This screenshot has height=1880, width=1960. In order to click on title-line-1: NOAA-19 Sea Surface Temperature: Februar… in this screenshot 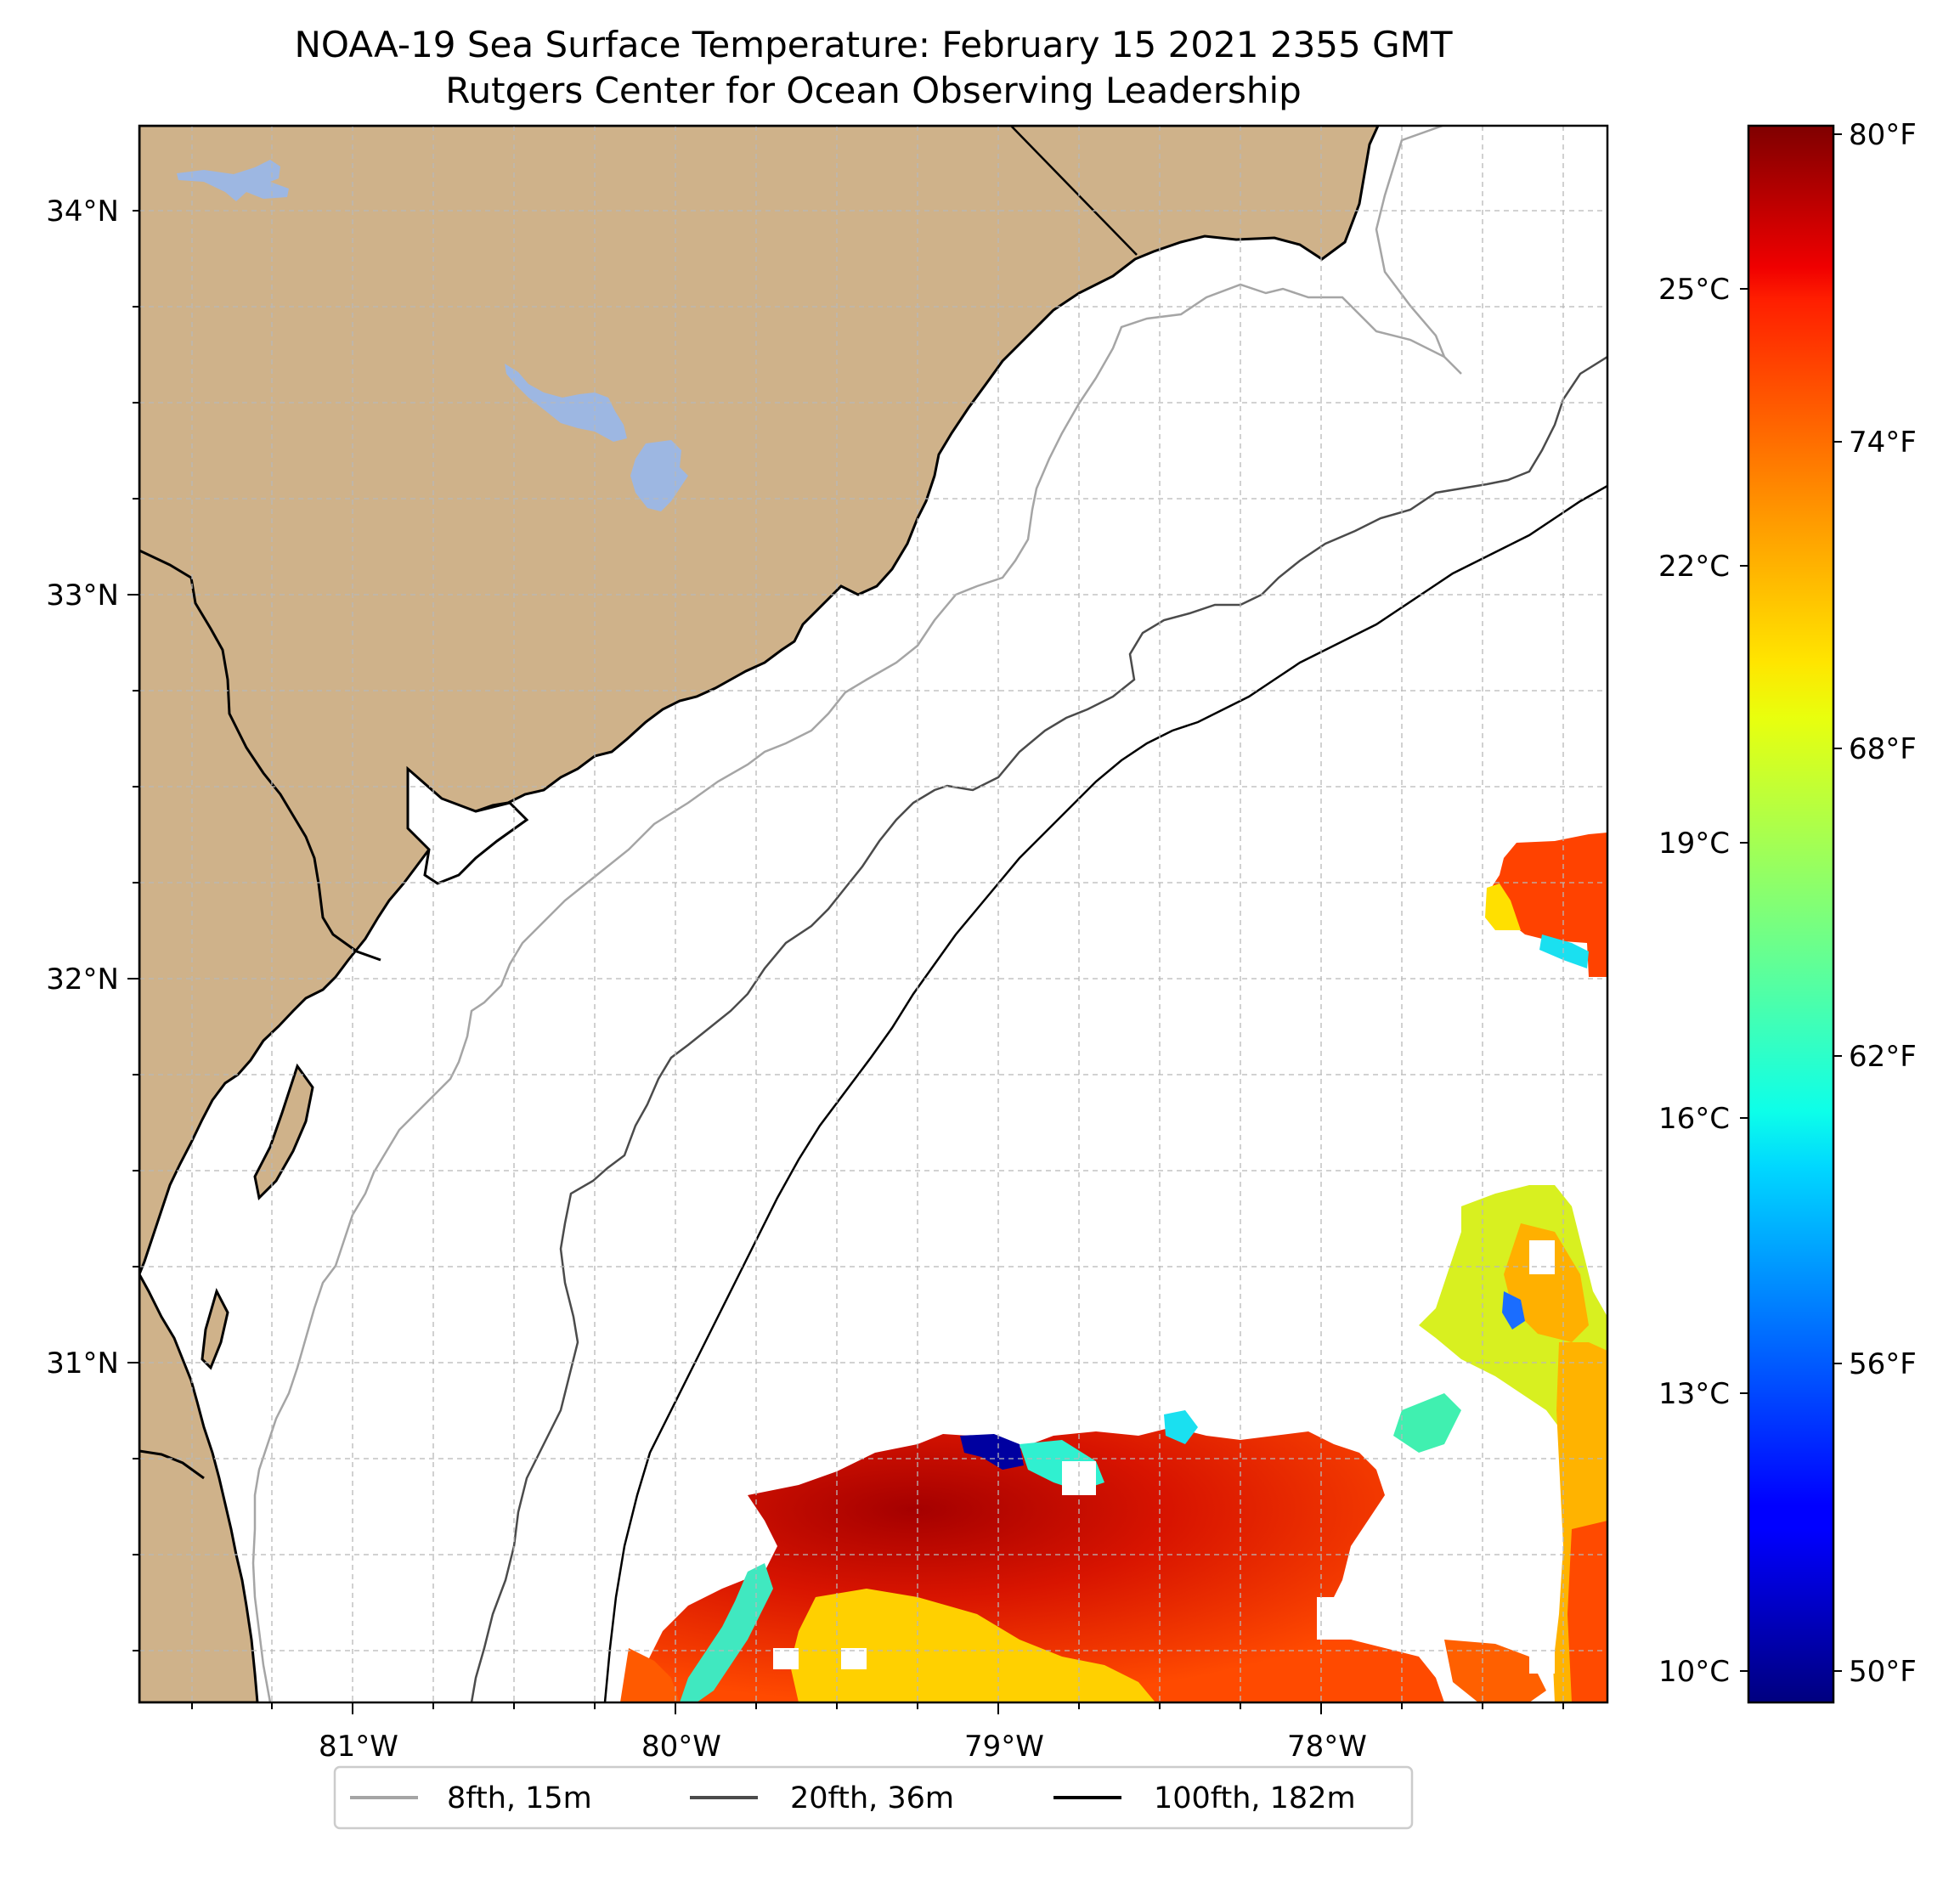, I will do `click(874, 45)`.